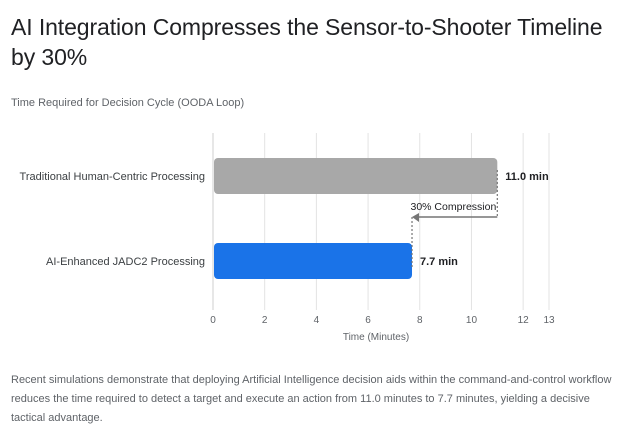 The height and width of the screenshot is (428, 624). Describe the element at coordinates (549, 320) in the screenshot. I see `x-tick-label: 13` at that location.